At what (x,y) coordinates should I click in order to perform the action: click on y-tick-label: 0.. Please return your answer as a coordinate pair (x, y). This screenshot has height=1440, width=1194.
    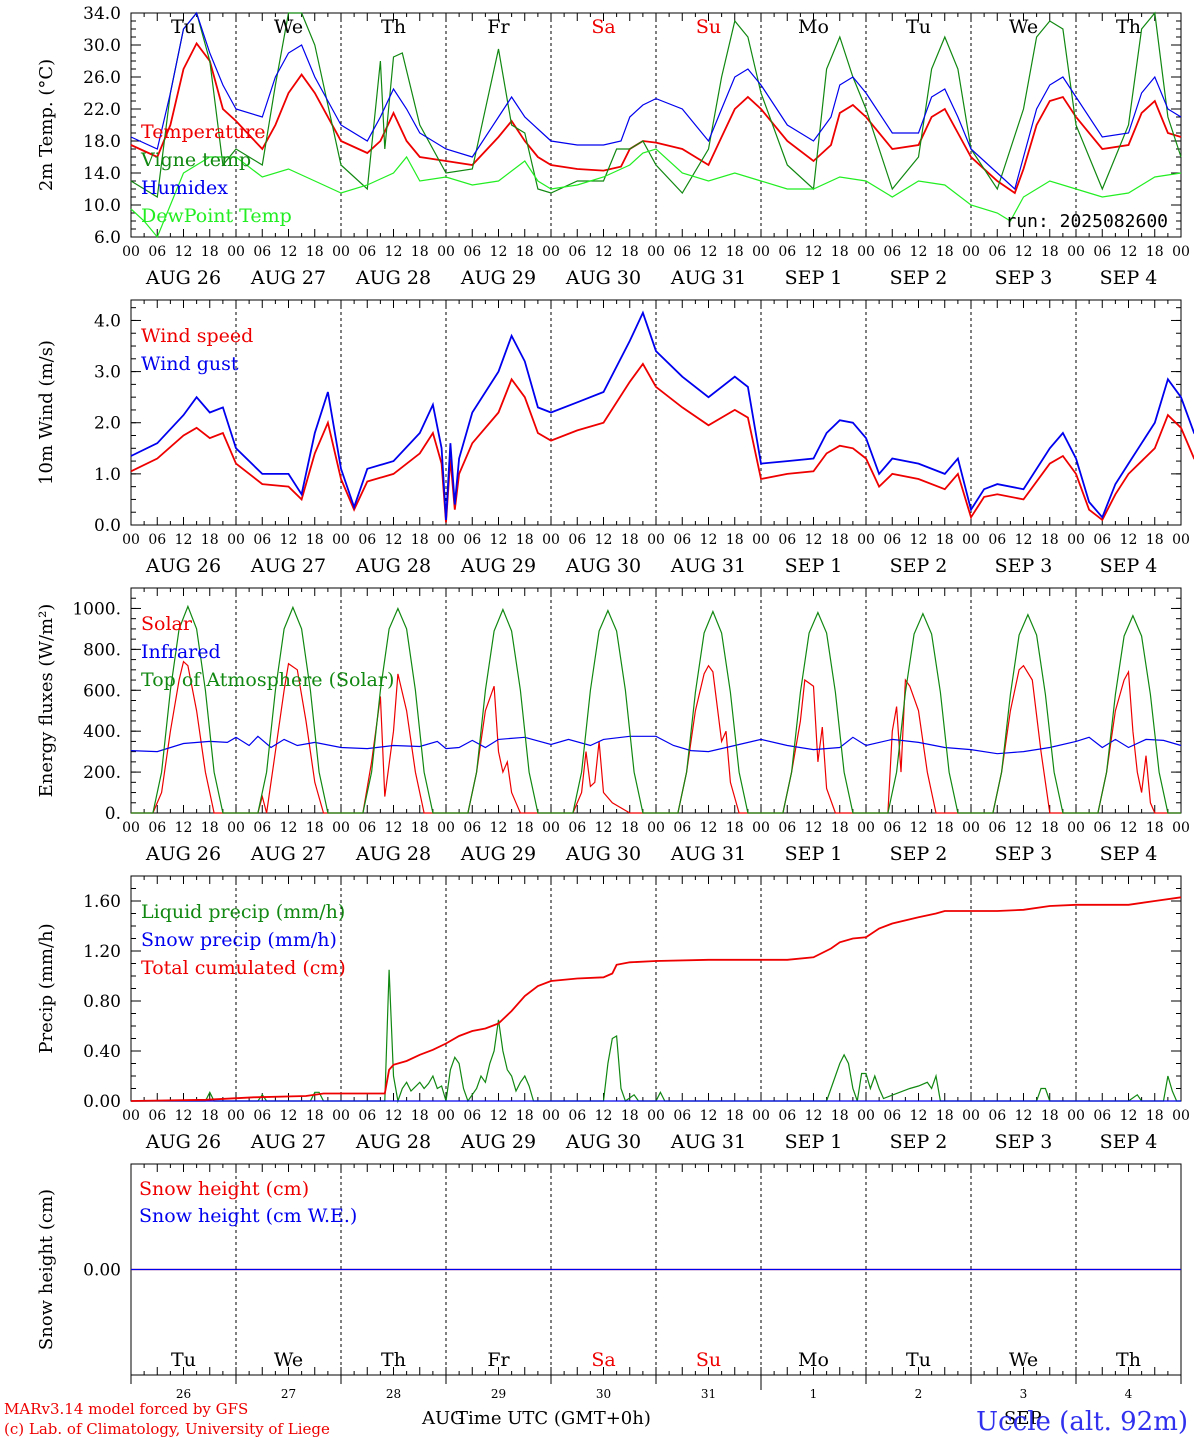
    Looking at the image, I should click on (113, 814).